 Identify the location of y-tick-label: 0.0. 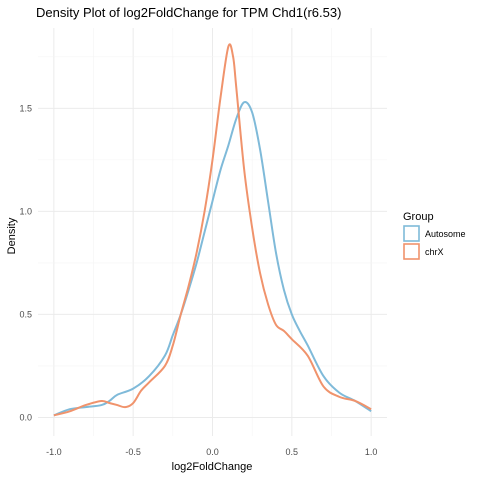
(25, 417).